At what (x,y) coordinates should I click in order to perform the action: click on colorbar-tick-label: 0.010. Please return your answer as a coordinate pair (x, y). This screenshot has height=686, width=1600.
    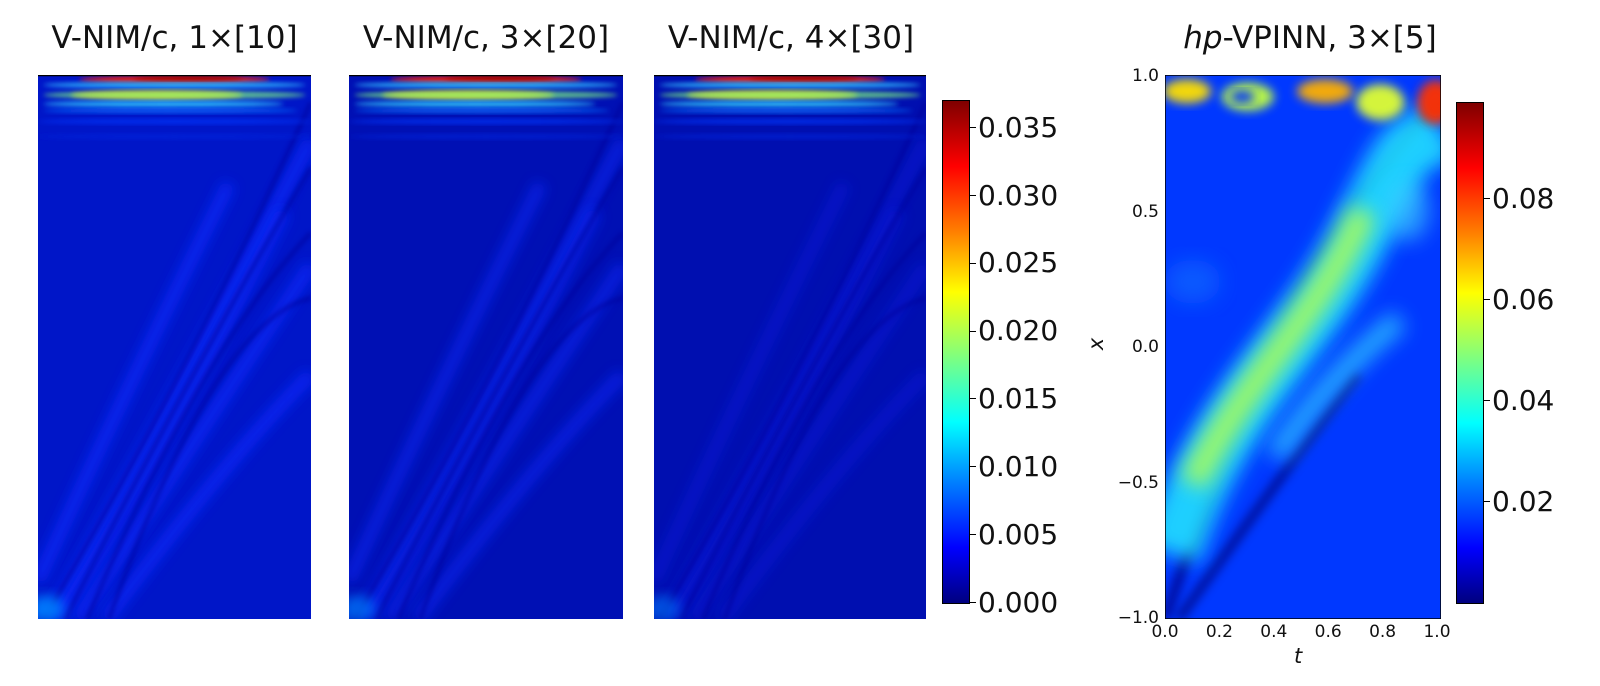
    Looking at the image, I should click on (1018, 466).